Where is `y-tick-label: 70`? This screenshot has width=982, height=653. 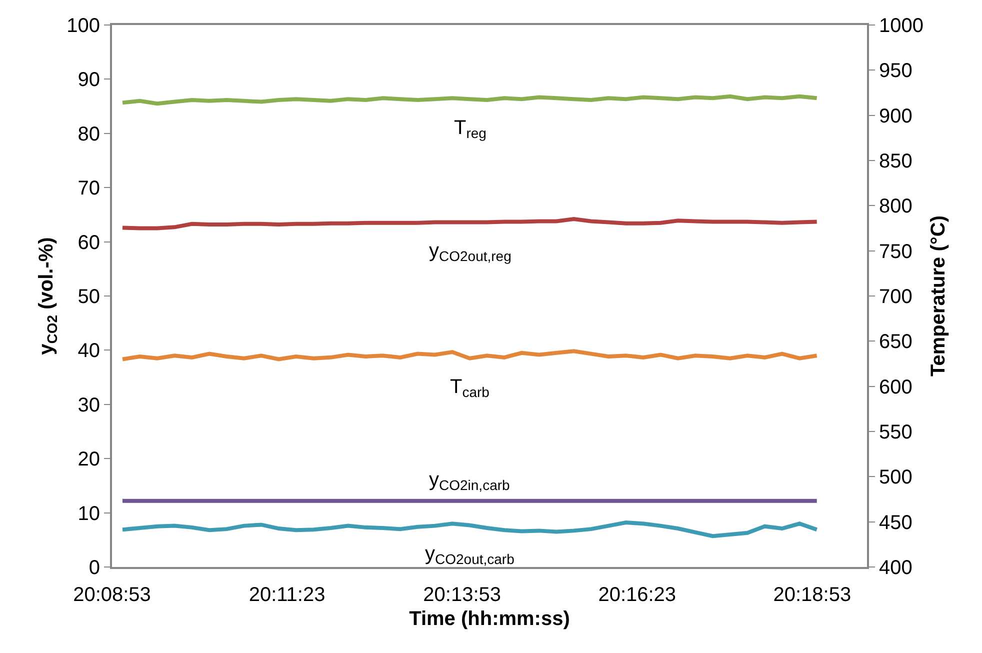 y-tick-label: 70 is located at coordinates (89, 189).